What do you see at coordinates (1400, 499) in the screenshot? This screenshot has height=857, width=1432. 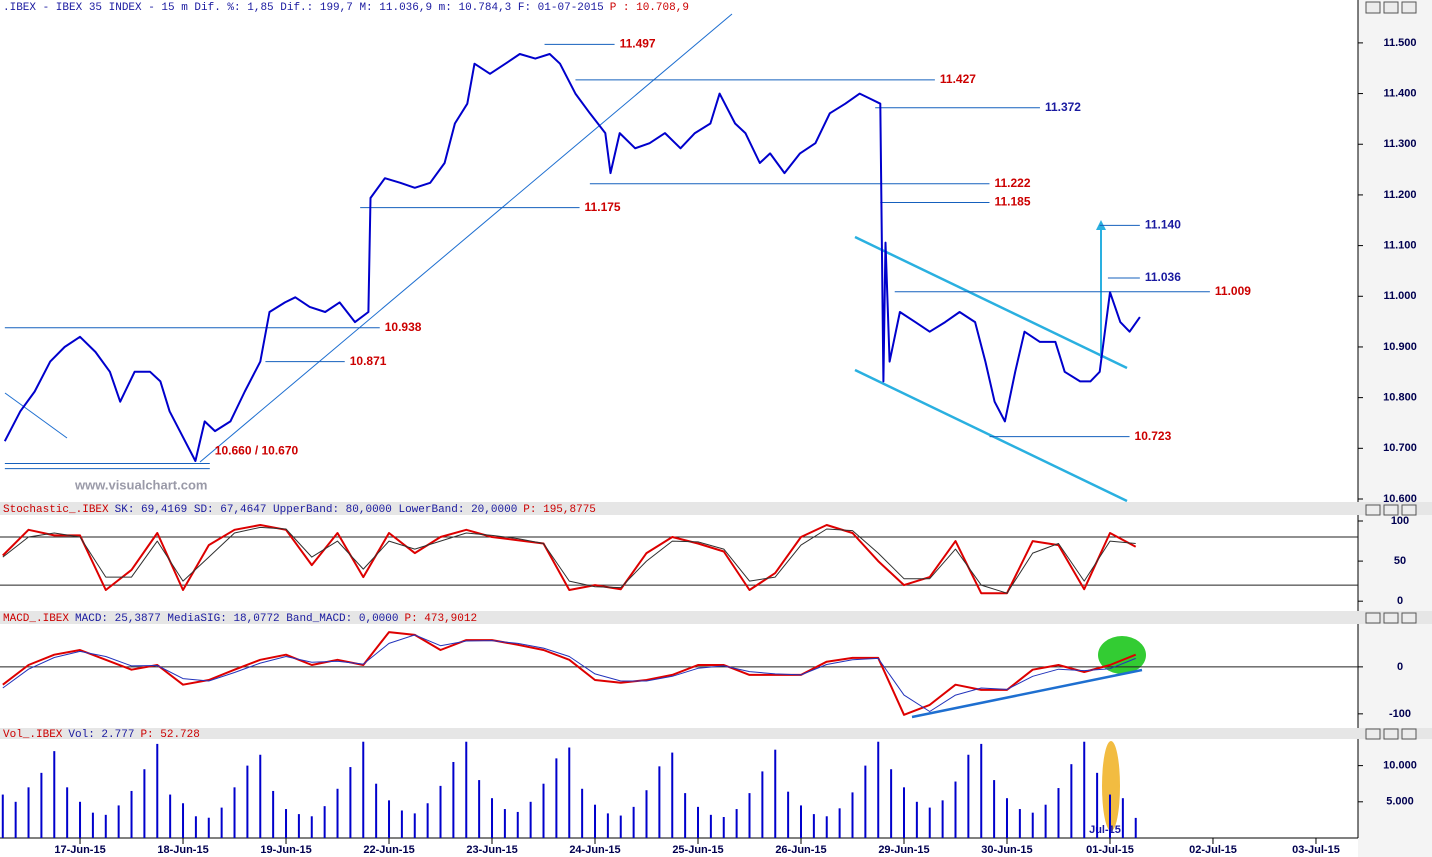 I see `y-tick-label: 10.600` at bounding box center [1400, 499].